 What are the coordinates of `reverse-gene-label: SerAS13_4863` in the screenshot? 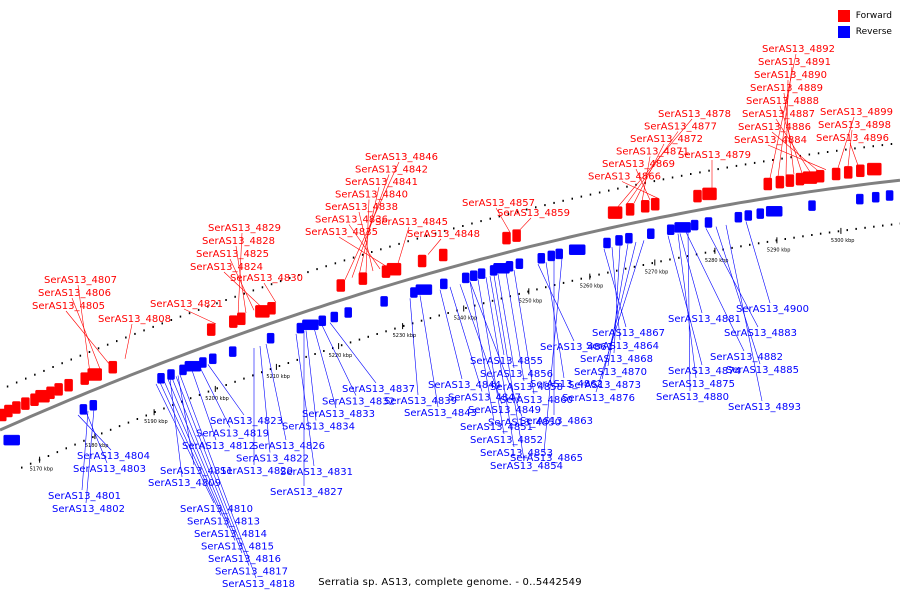 It's located at (556, 421).